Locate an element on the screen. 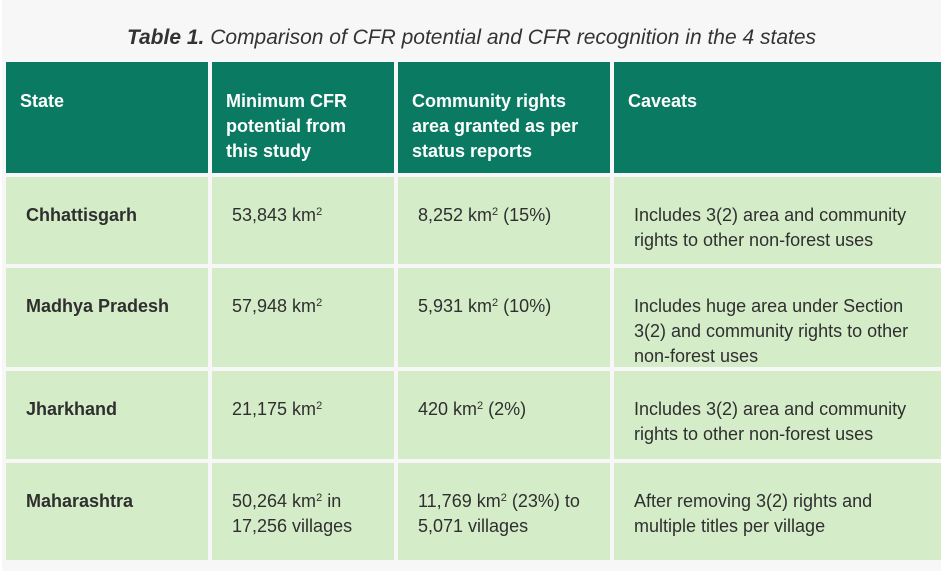 The height and width of the screenshot is (571, 943). row-jharkhand-granted: 420 km2 (2%) is located at coordinates (504, 415).